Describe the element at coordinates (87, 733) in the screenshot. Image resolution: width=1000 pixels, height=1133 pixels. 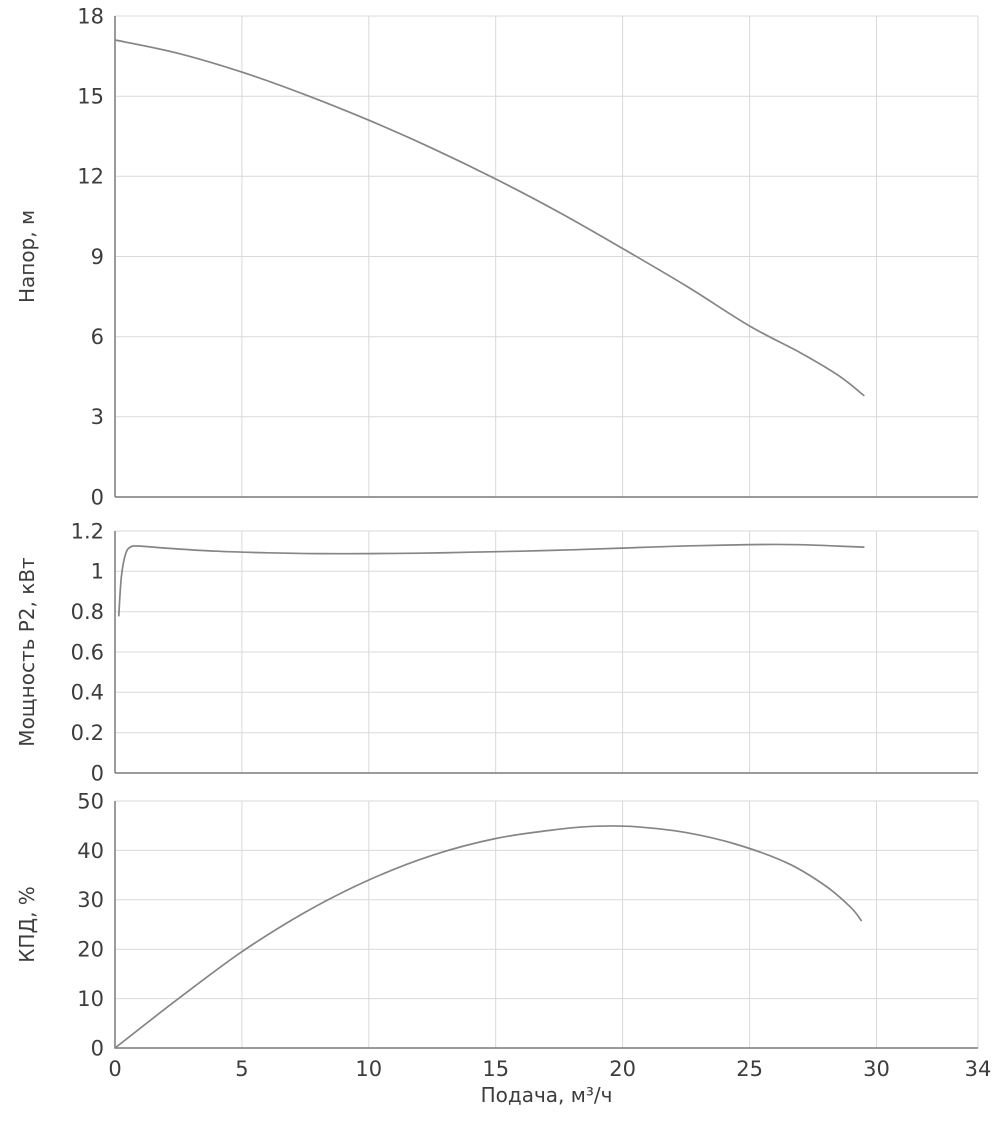
I see `y-tick-label: 0.2` at that location.